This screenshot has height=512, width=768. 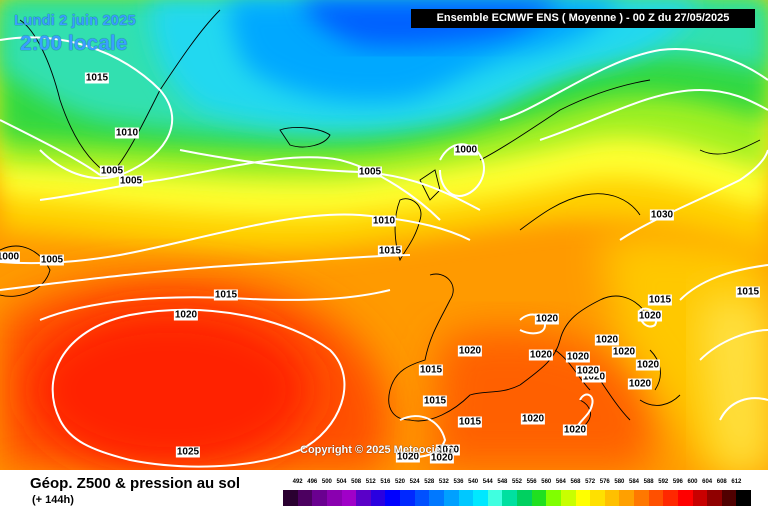 What do you see at coordinates (458, 482) in the screenshot?
I see `legend-tick-label: 536` at bounding box center [458, 482].